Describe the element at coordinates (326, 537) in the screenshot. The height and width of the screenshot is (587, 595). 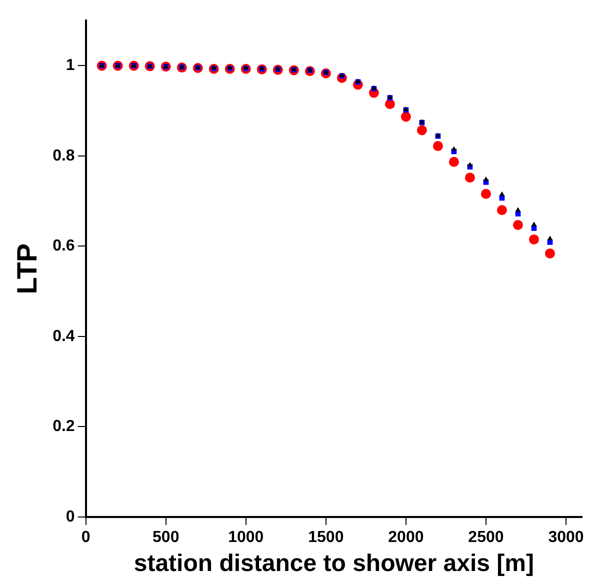
I see `x-tick-label: 1500` at that location.